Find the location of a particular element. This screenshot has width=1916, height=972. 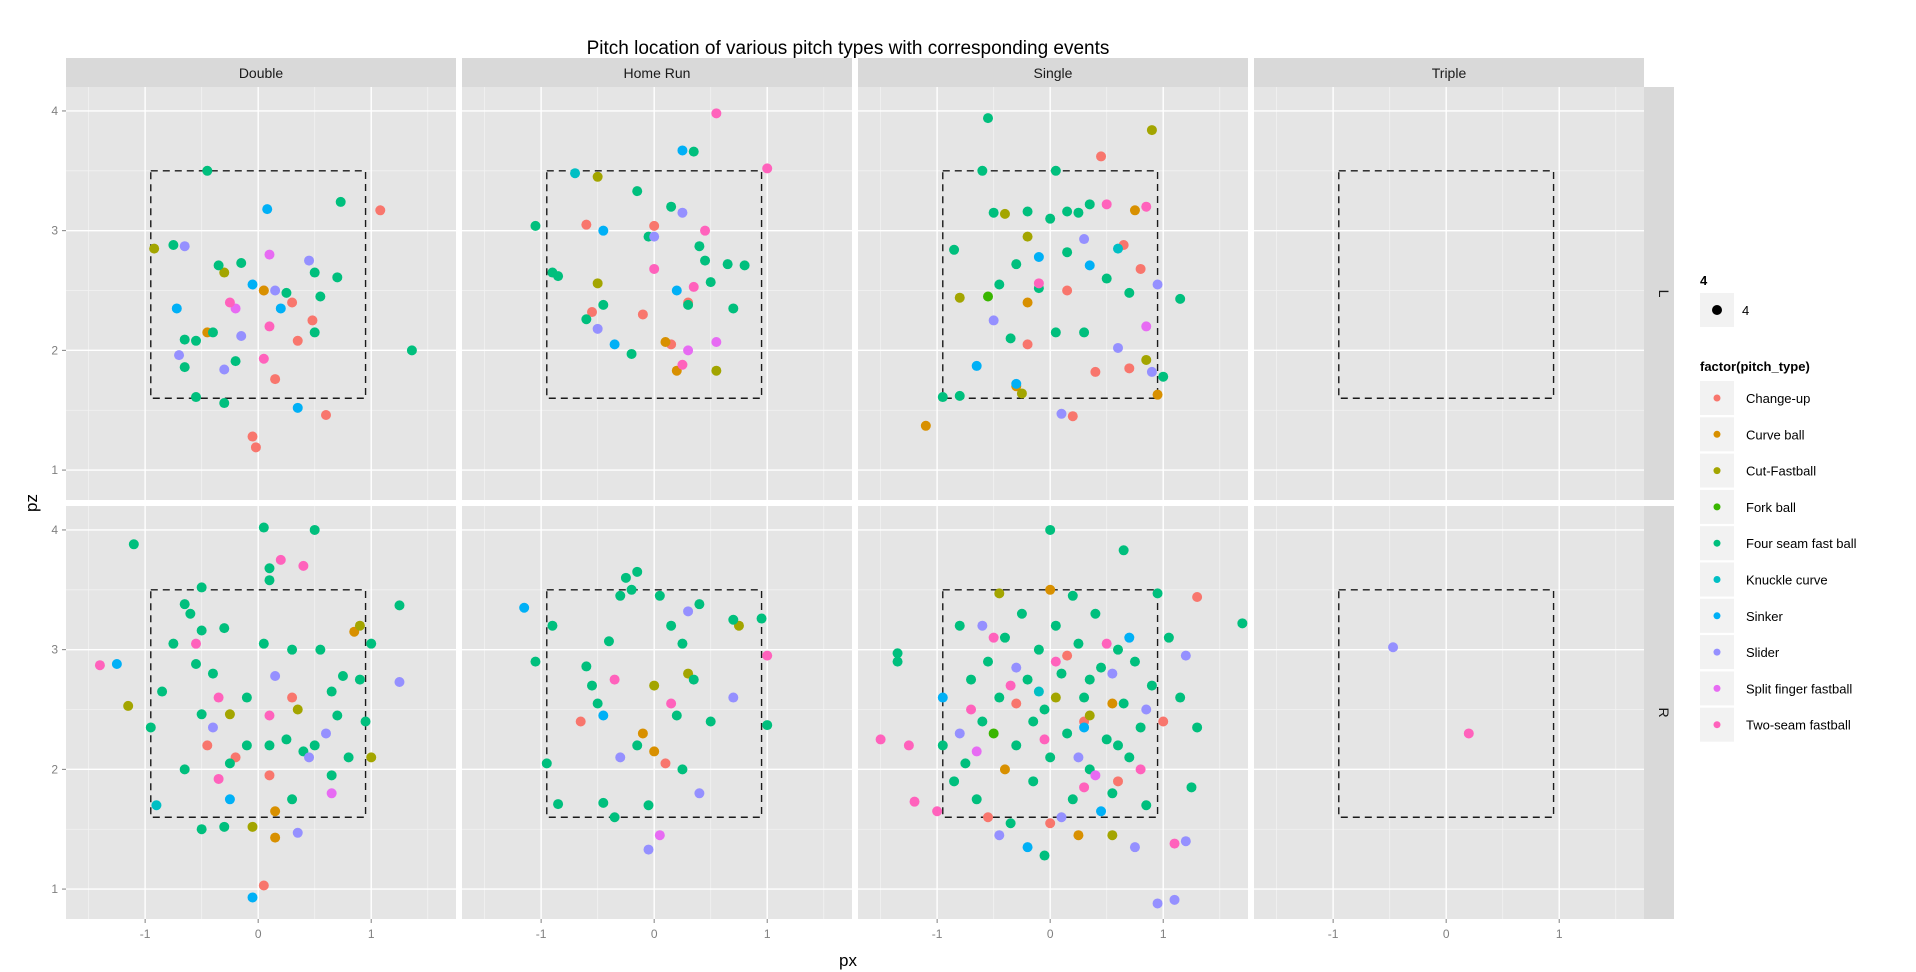

panel-single-l is located at coordinates (1053, 293).